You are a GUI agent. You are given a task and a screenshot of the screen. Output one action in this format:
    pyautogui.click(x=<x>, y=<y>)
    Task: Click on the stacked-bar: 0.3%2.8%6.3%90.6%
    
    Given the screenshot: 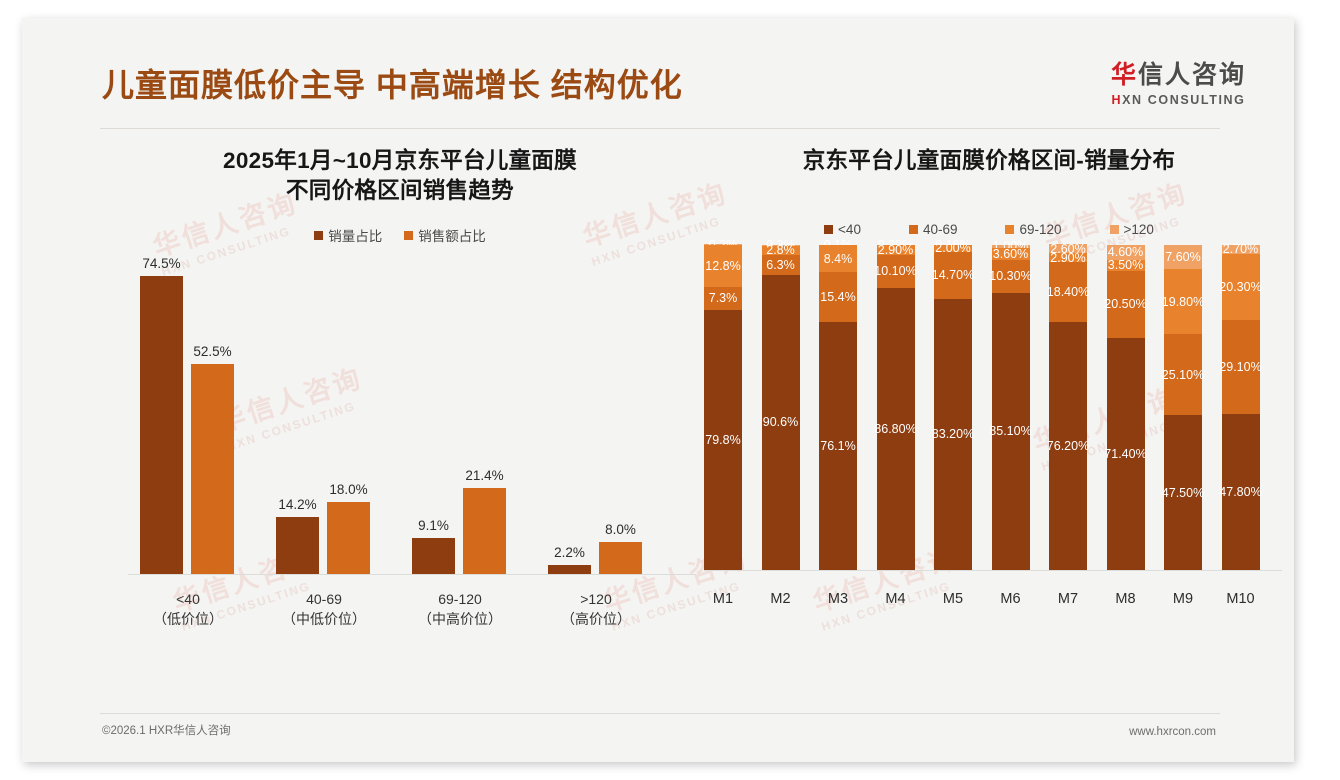 What is the action you would take?
    pyautogui.click(x=780, y=404)
    